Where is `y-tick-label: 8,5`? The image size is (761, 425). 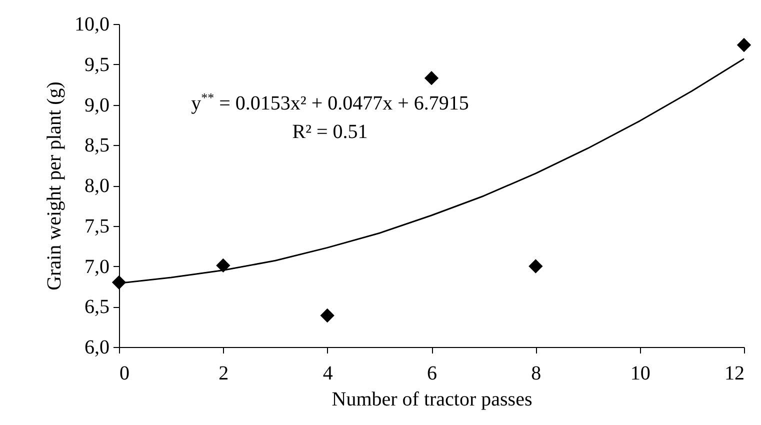 y-tick-label: 8,5 is located at coordinates (97, 145).